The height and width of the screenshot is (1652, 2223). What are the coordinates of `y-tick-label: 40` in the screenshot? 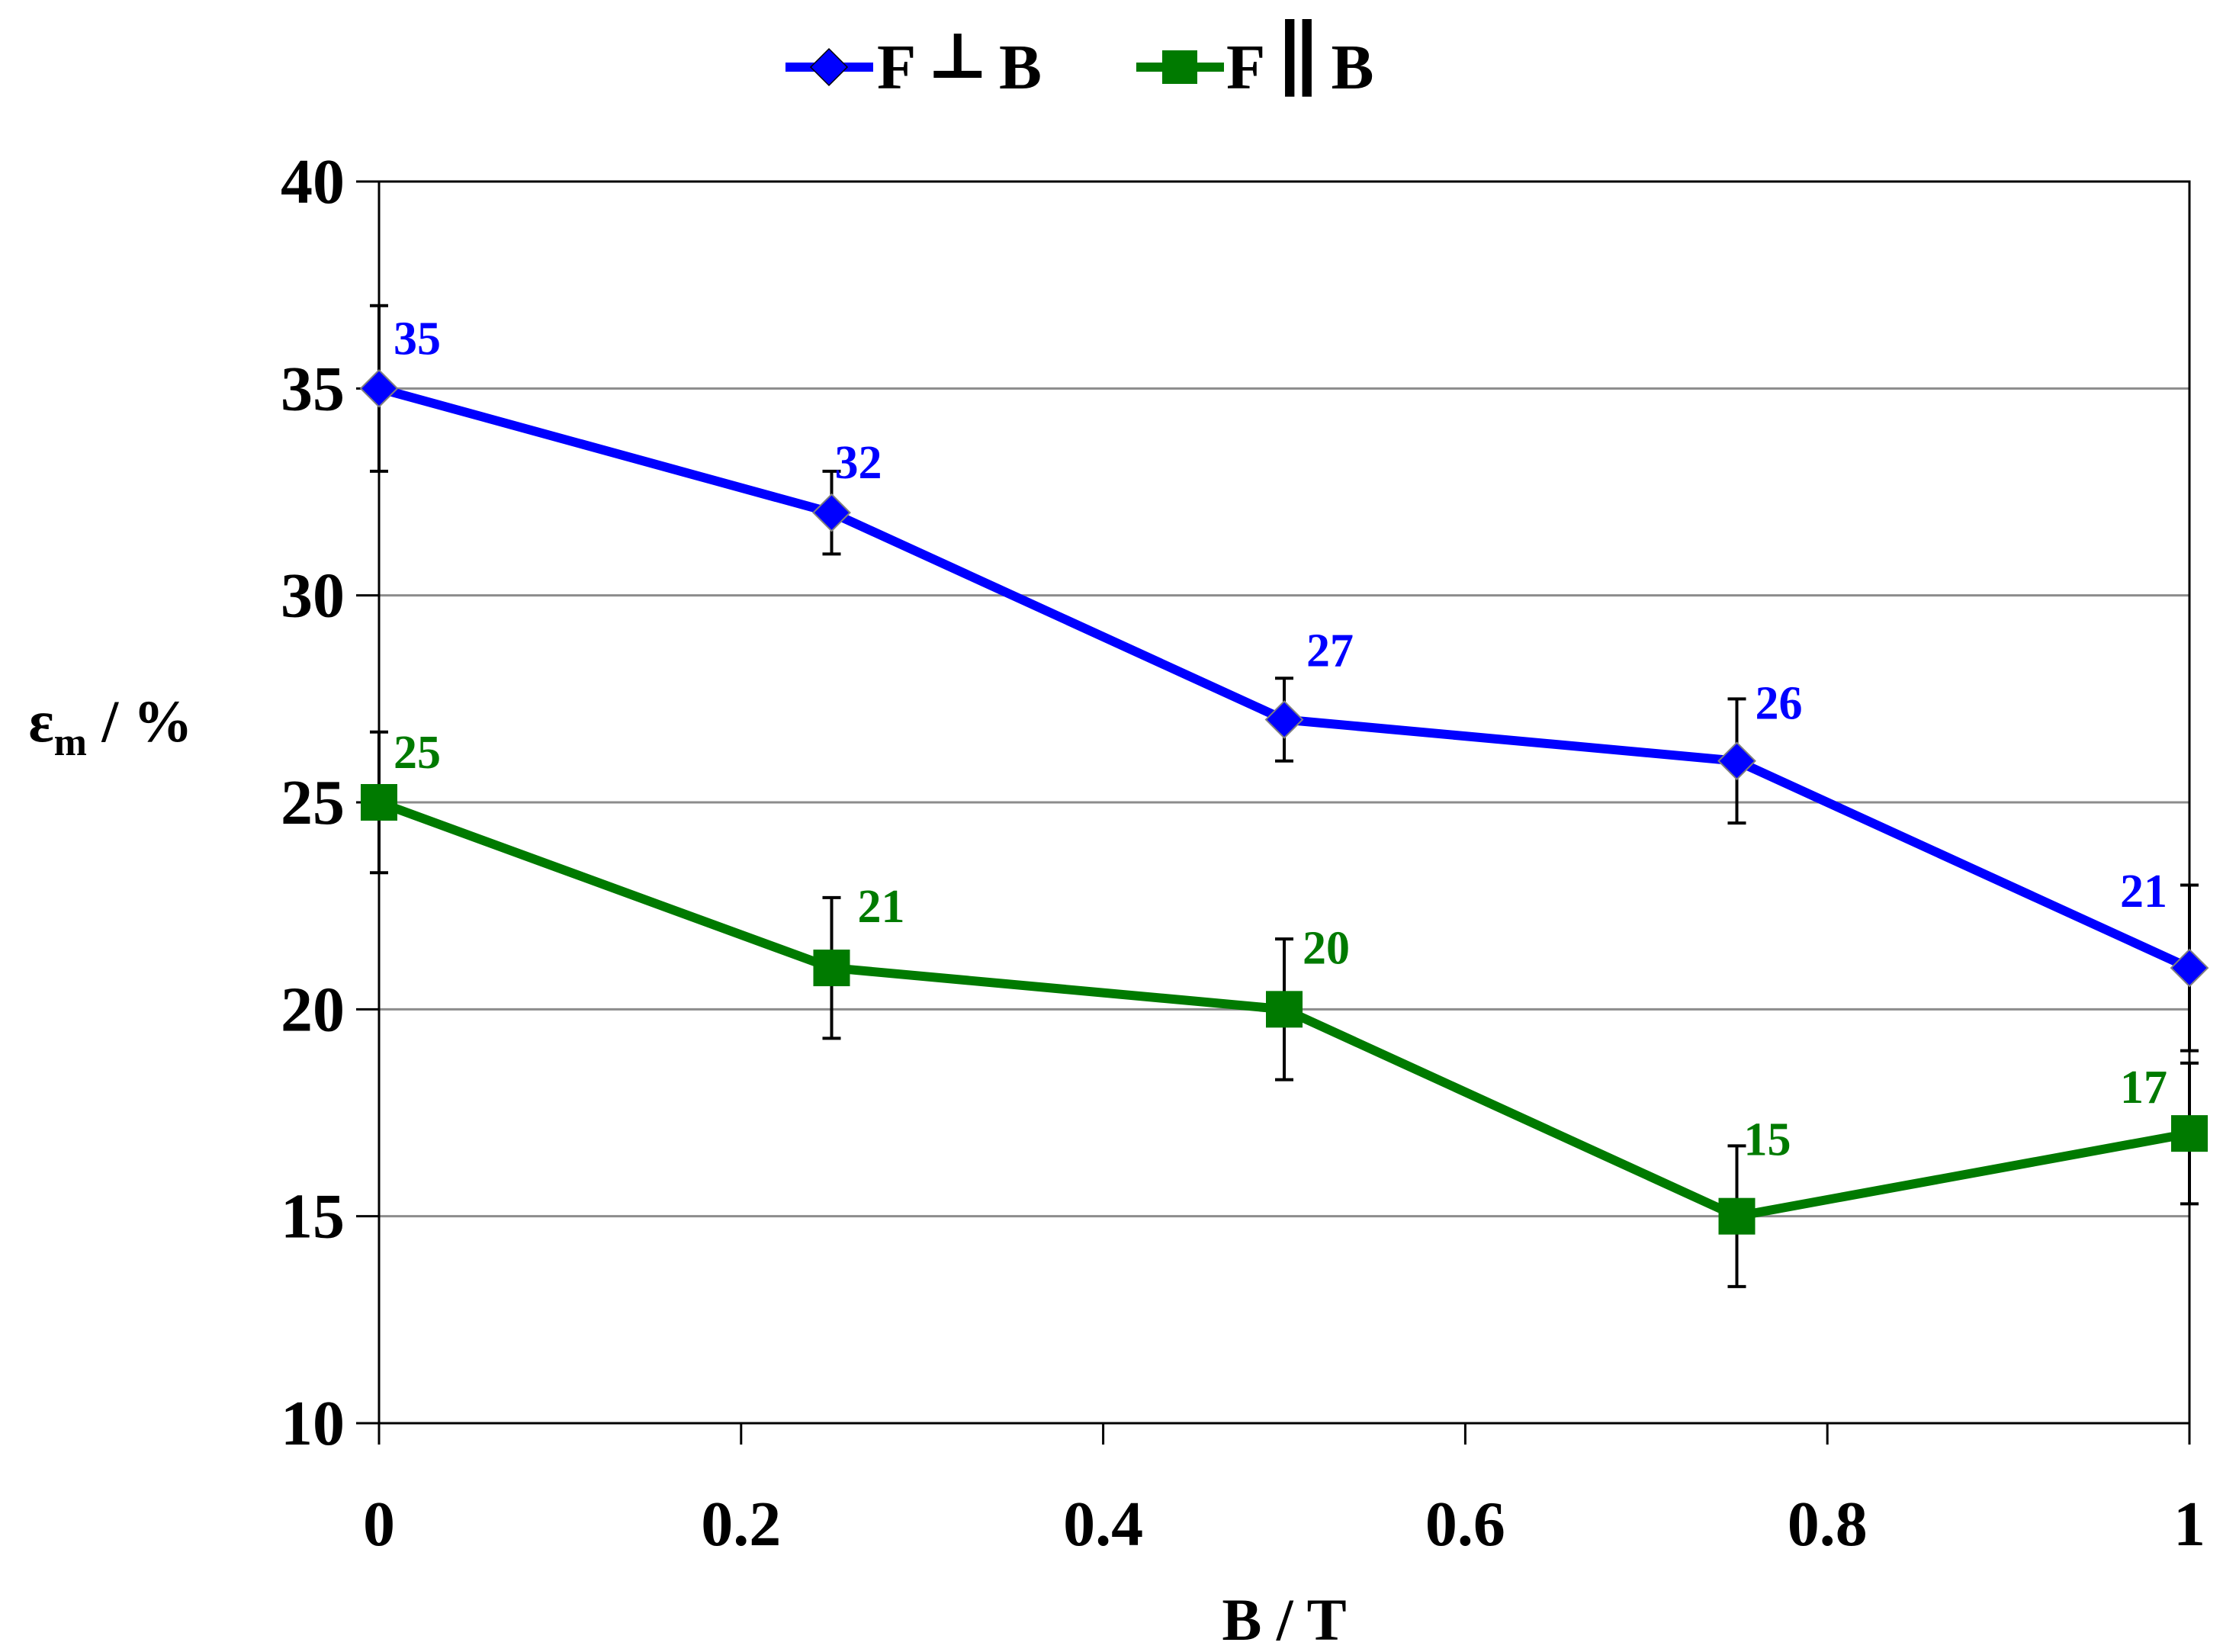 It's located at (313, 181).